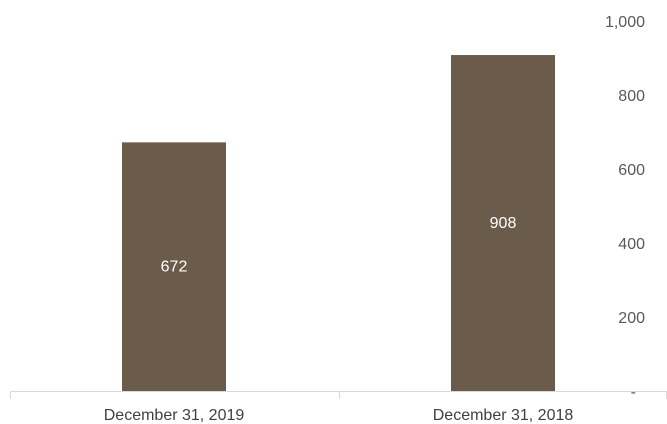  What do you see at coordinates (631, 318) in the screenshot?
I see `y-tick-label-1: 200` at bounding box center [631, 318].